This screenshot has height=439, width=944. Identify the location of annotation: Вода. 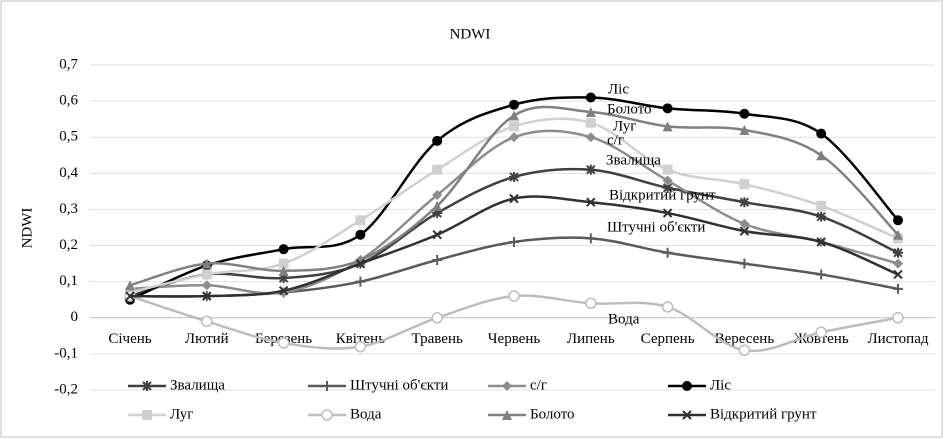
(624, 319).